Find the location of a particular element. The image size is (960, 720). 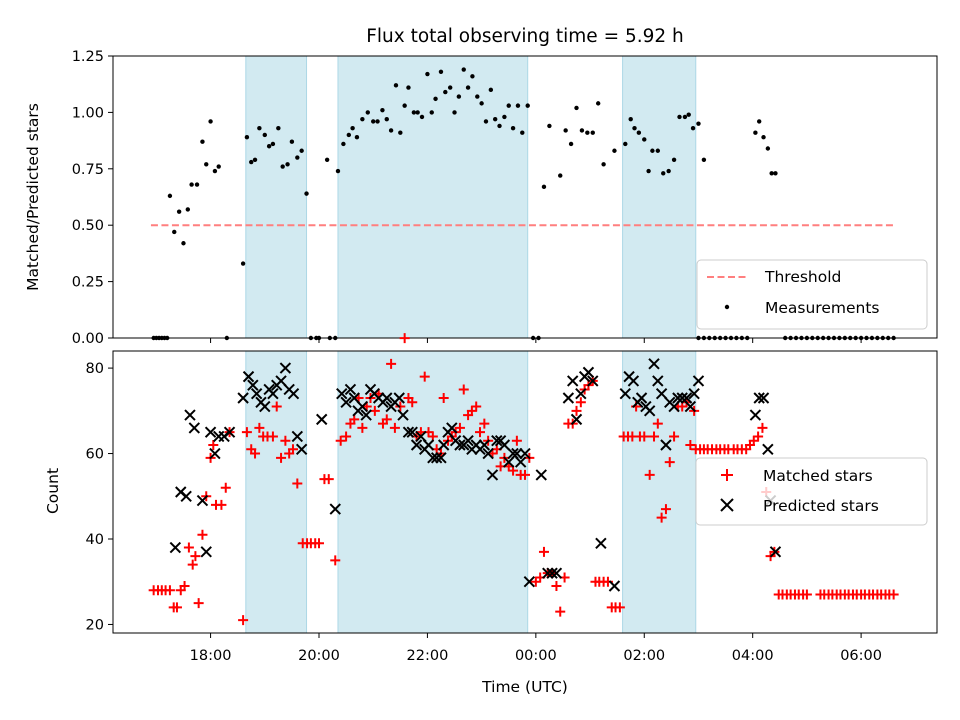

legend-matched-label: Matched stars is located at coordinates (818, 476).